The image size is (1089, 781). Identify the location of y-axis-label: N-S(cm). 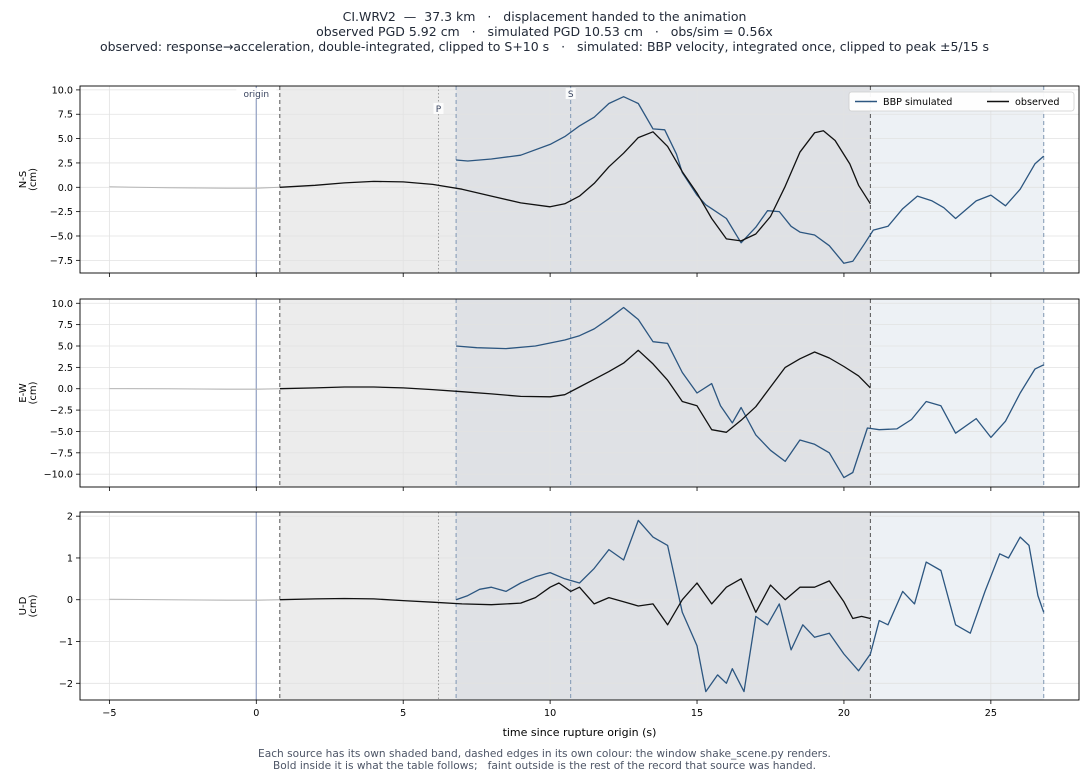
(28, 179).